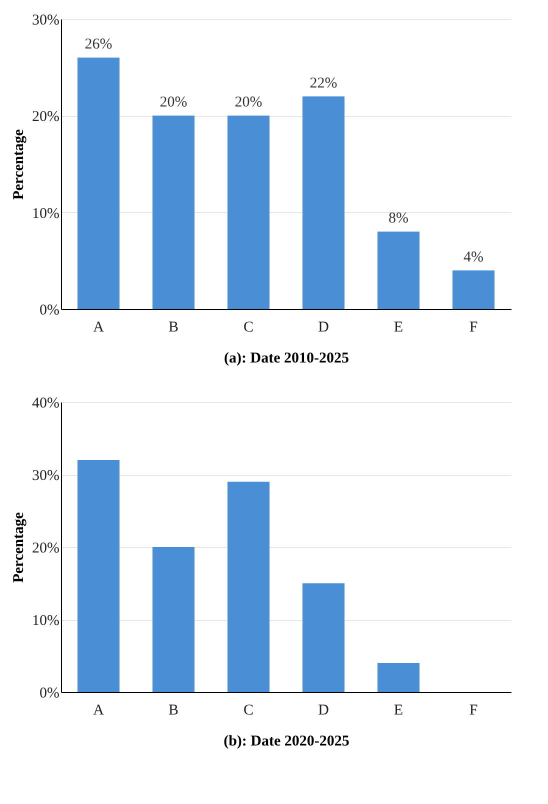  What do you see at coordinates (286, 358) in the screenshot?
I see `x-axis-title: (a): Date 2010-2025` at bounding box center [286, 358].